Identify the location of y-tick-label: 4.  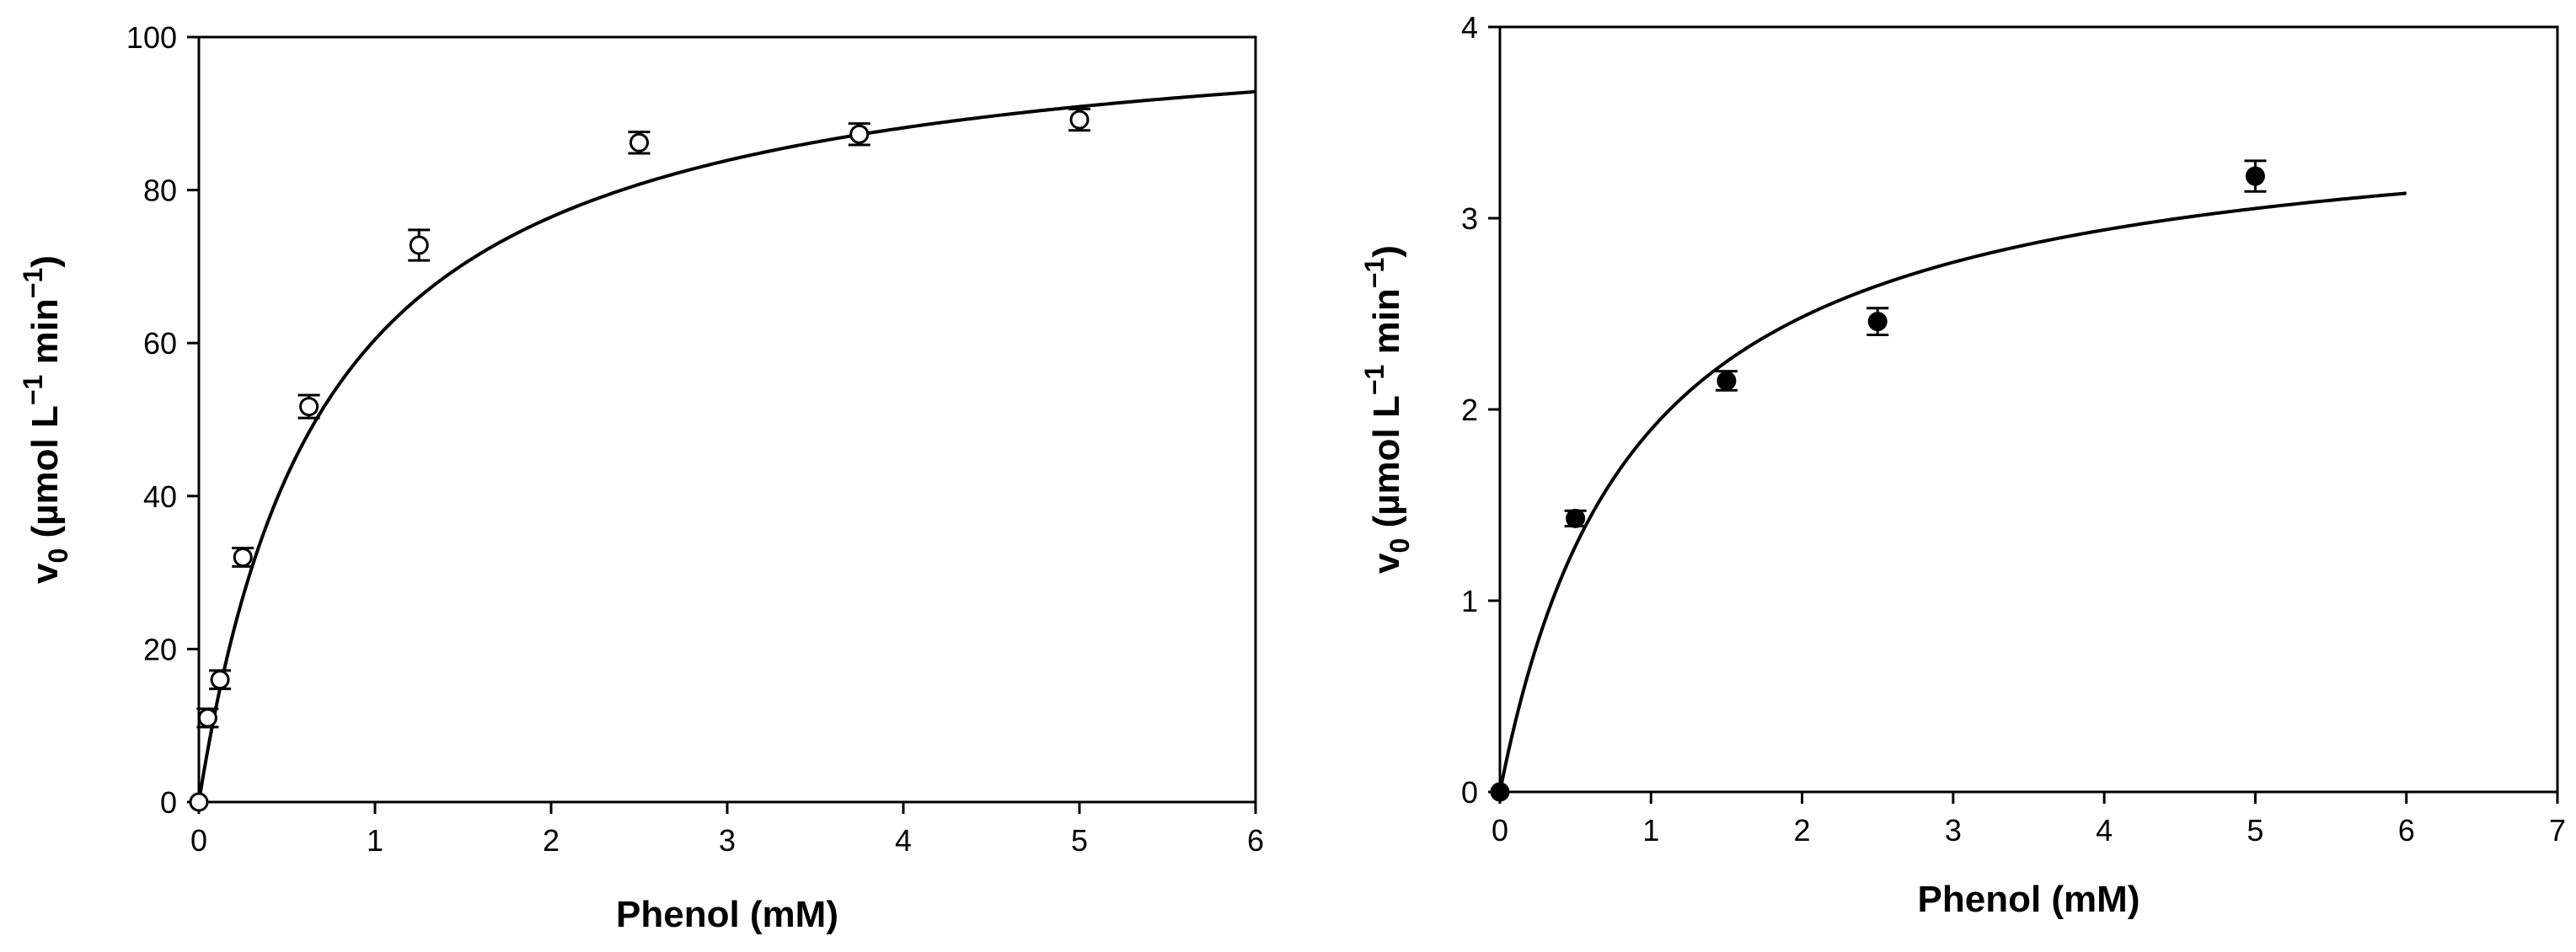
(1469, 27).